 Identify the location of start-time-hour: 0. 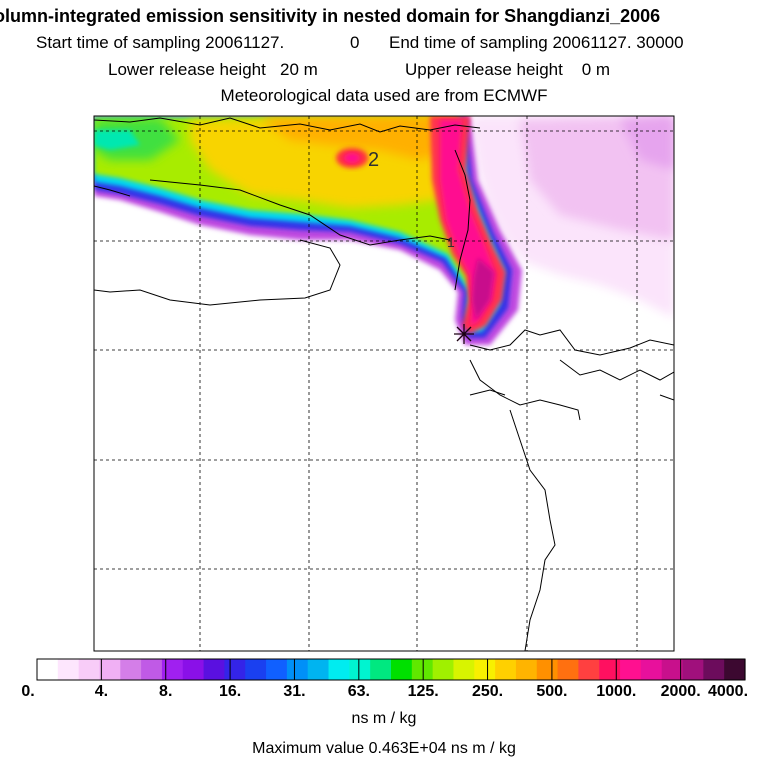
(355, 42).